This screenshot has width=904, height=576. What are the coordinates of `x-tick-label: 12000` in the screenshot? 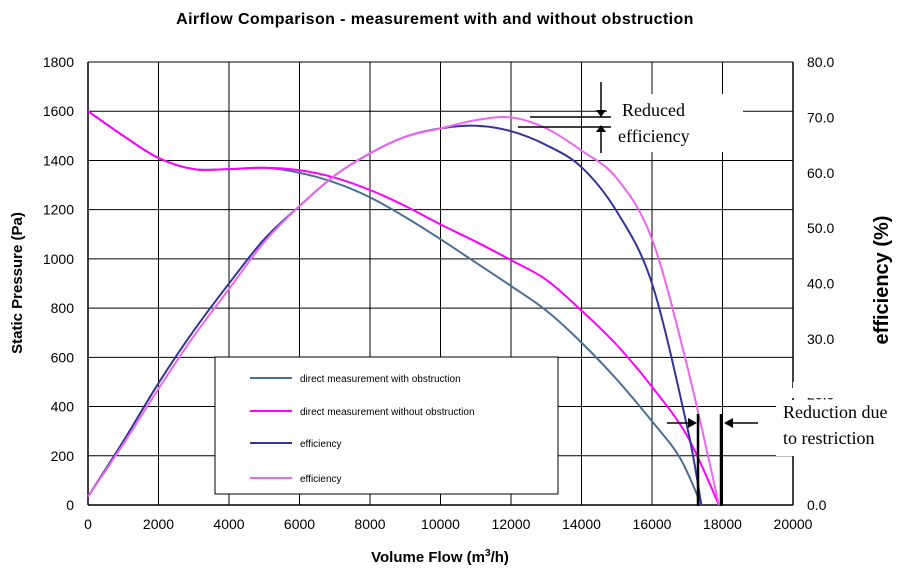 It's located at (511, 524).